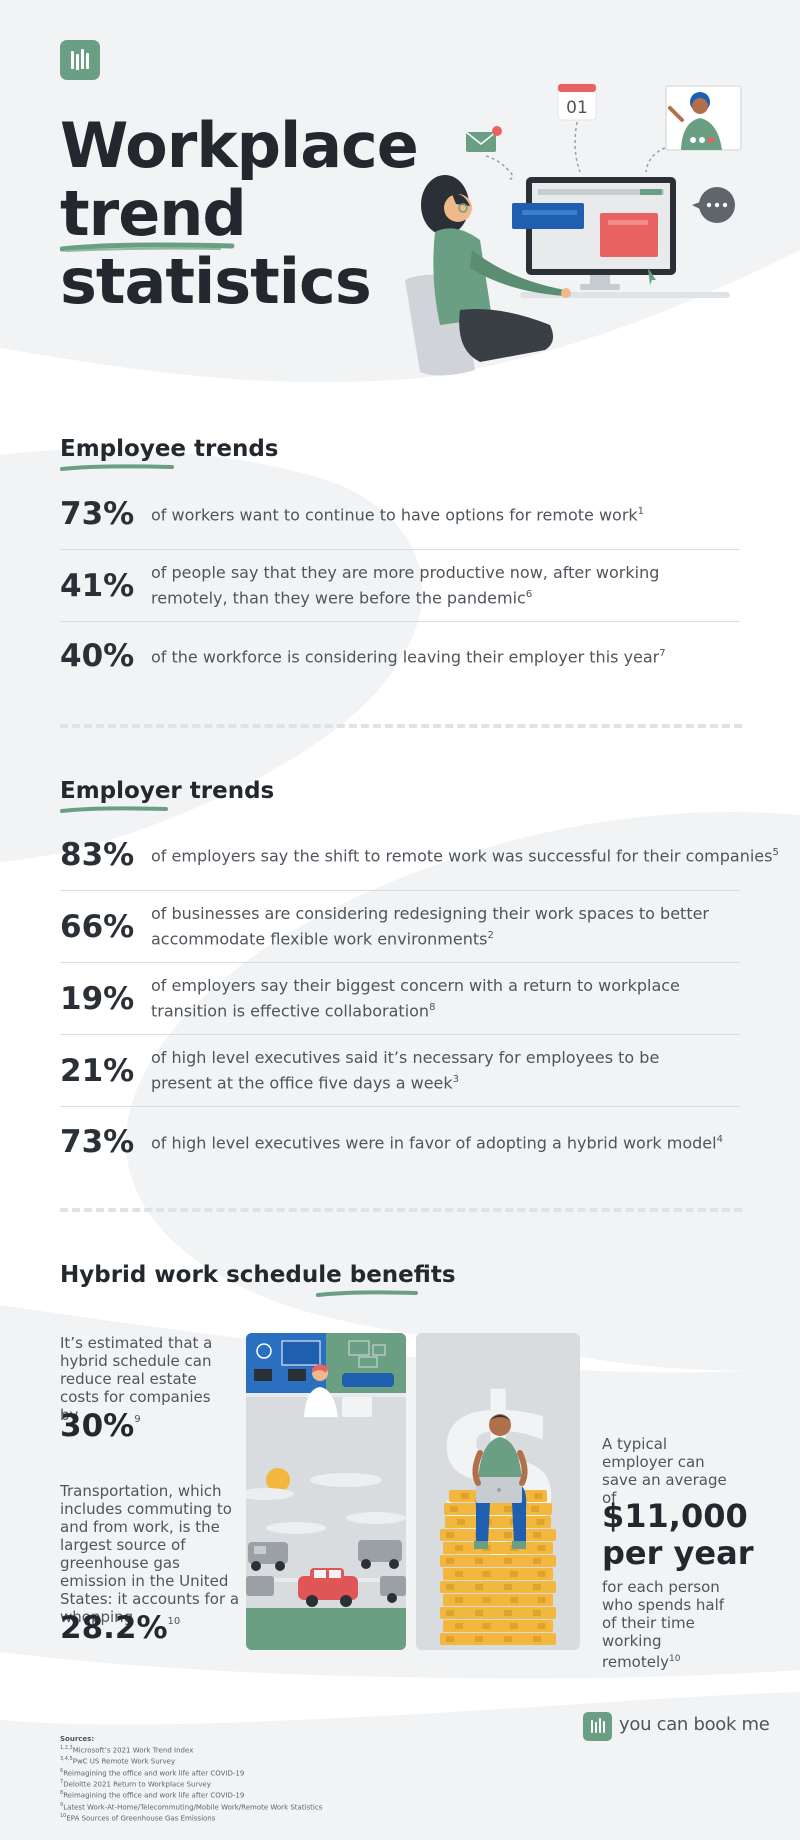 The width and height of the screenshot is (800, 1840). What do you see at coordinates (490, 935) in the screenshot?
I see `footnote-ref: 2` at bounding box center [490, 935].